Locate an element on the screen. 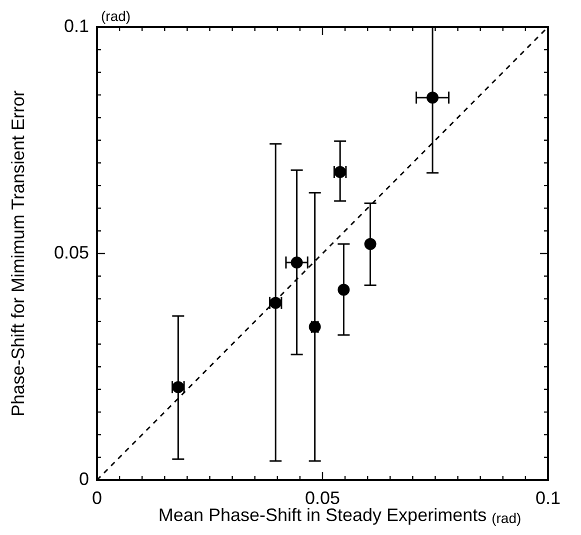 This screenshot has width=581, height=535. y-tick-label: 0.1 is located at coordinates (76, 26).